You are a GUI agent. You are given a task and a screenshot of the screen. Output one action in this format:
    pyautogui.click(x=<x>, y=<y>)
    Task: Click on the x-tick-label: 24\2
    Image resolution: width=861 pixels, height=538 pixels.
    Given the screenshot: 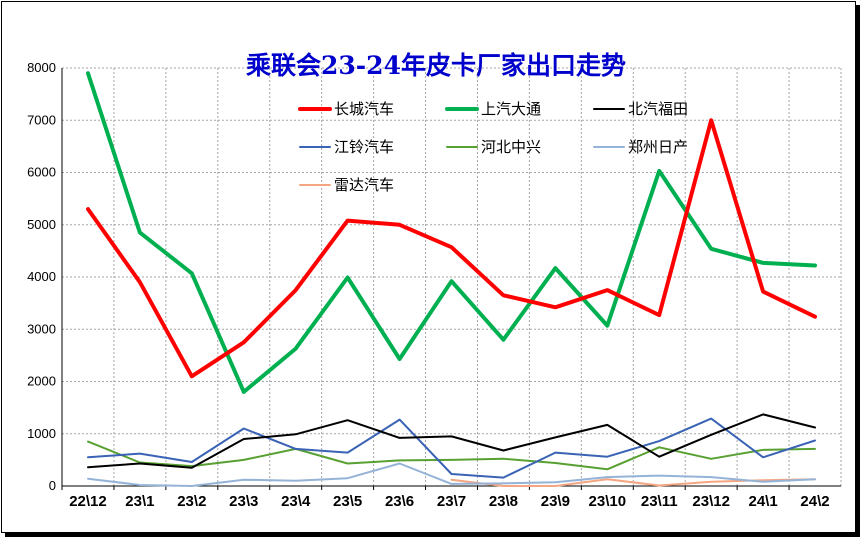 What is the action you would take?
    pyautogui.click(x=814, y=501)
    